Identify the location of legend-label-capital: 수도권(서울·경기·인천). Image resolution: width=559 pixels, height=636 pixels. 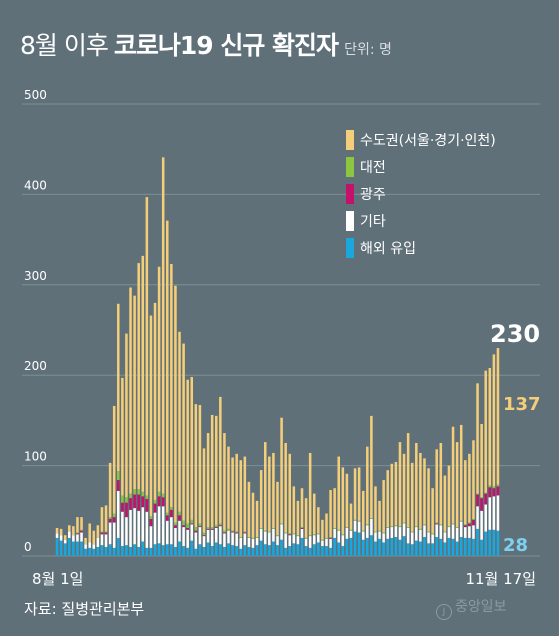
(428, 141).